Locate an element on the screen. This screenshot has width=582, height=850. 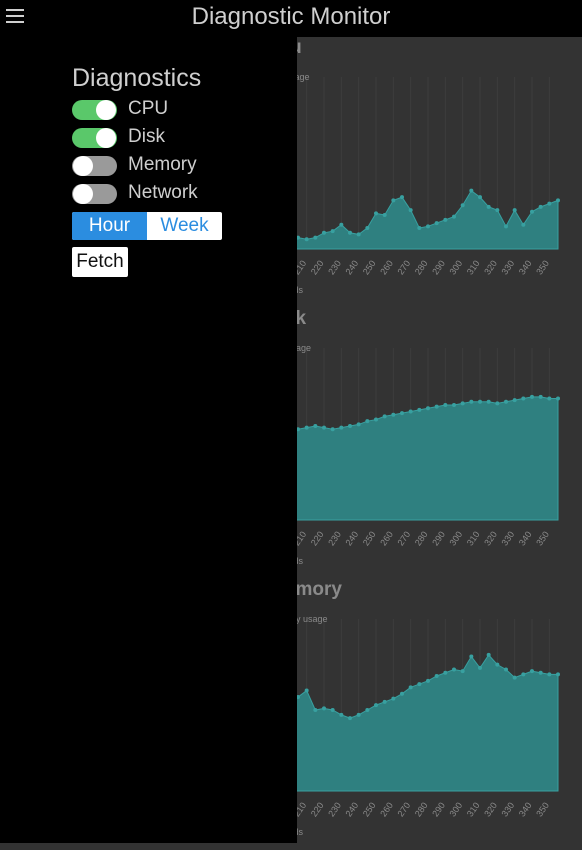
memory-chart-legend: memory usage is located at coordinates (298, 619).